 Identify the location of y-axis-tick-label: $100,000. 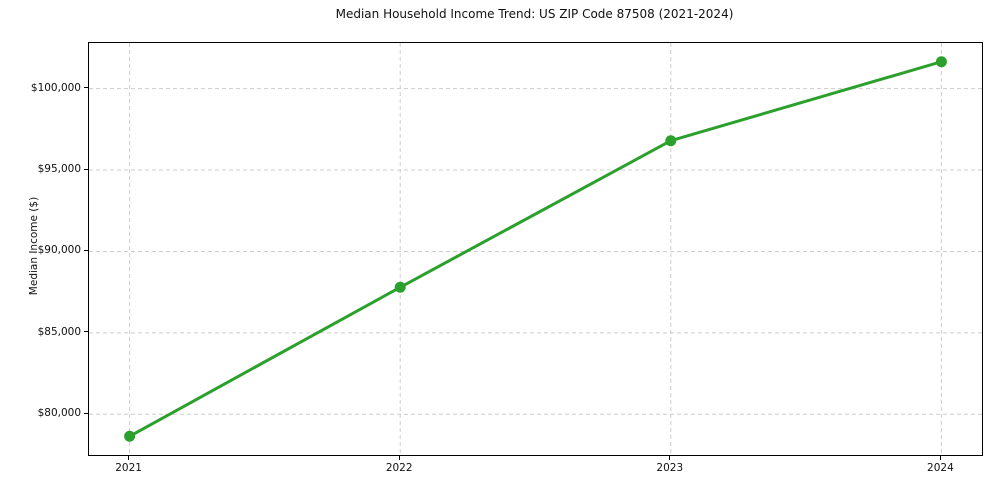
(55, 87).